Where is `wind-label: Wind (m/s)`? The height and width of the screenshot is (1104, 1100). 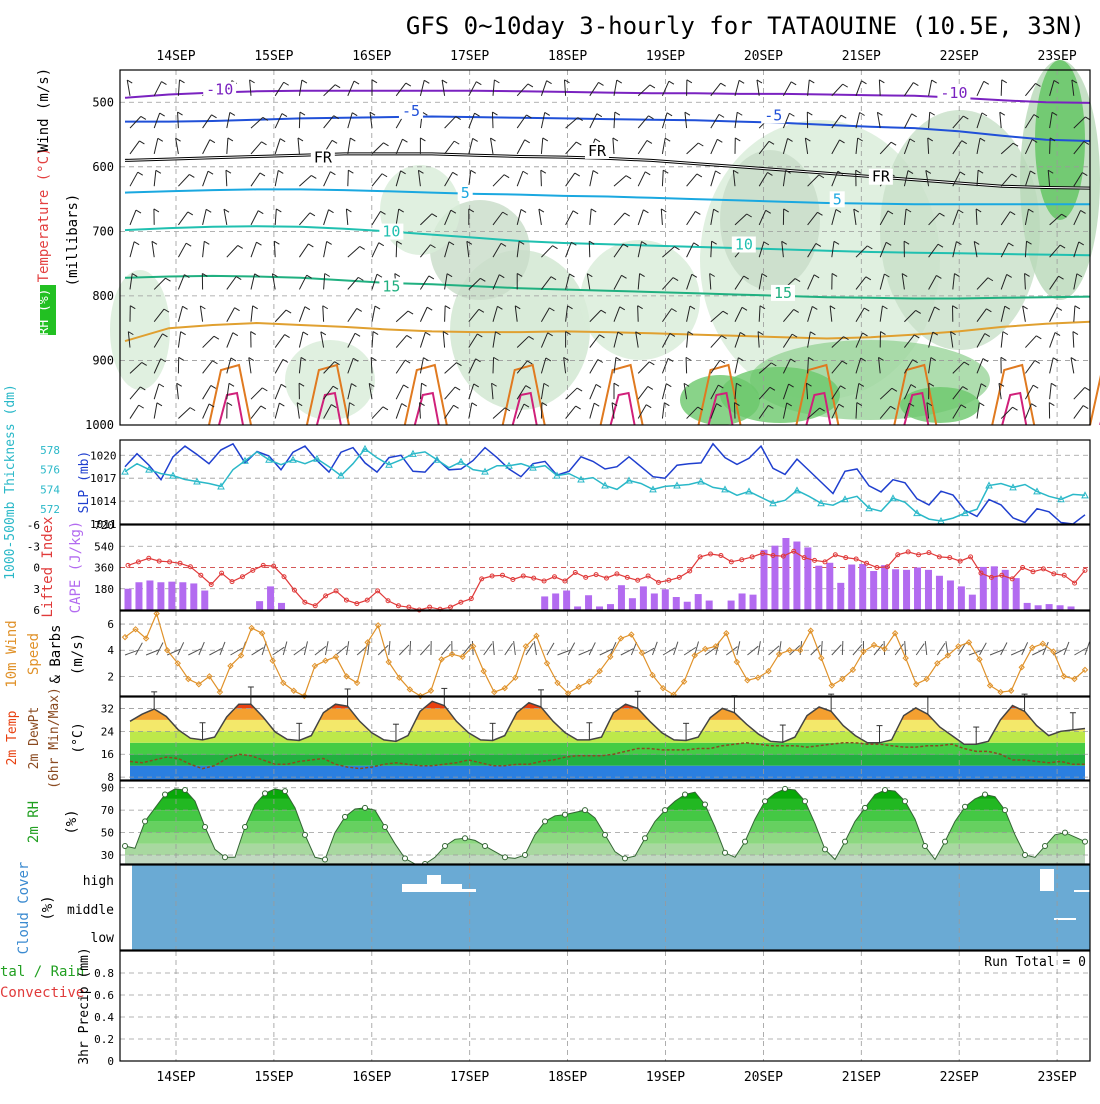
wind-label: Wind (m/s) is located at coordinates (44, 110).